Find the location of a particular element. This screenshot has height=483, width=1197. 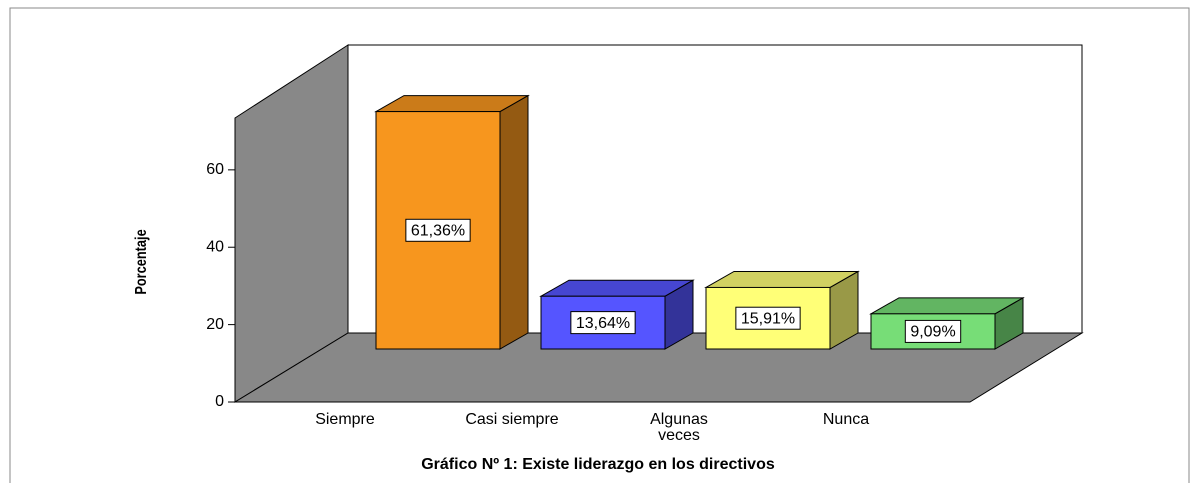

value-label: 9,09% is located at coordinates (932, 332).